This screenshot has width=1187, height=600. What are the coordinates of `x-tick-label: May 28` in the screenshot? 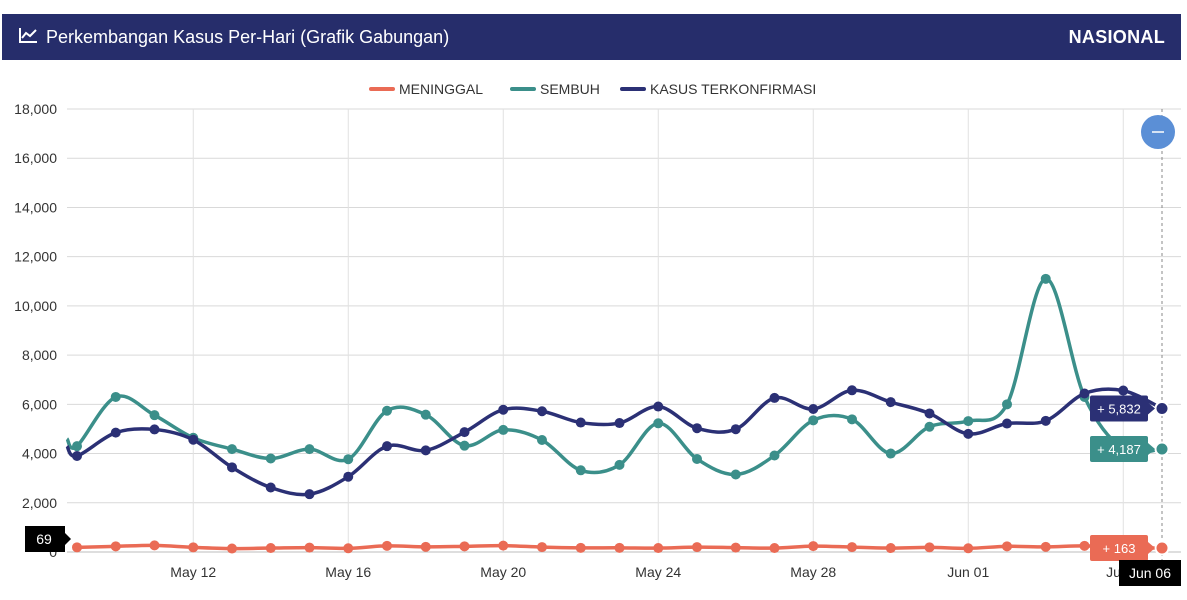 It's located at (813, 572).